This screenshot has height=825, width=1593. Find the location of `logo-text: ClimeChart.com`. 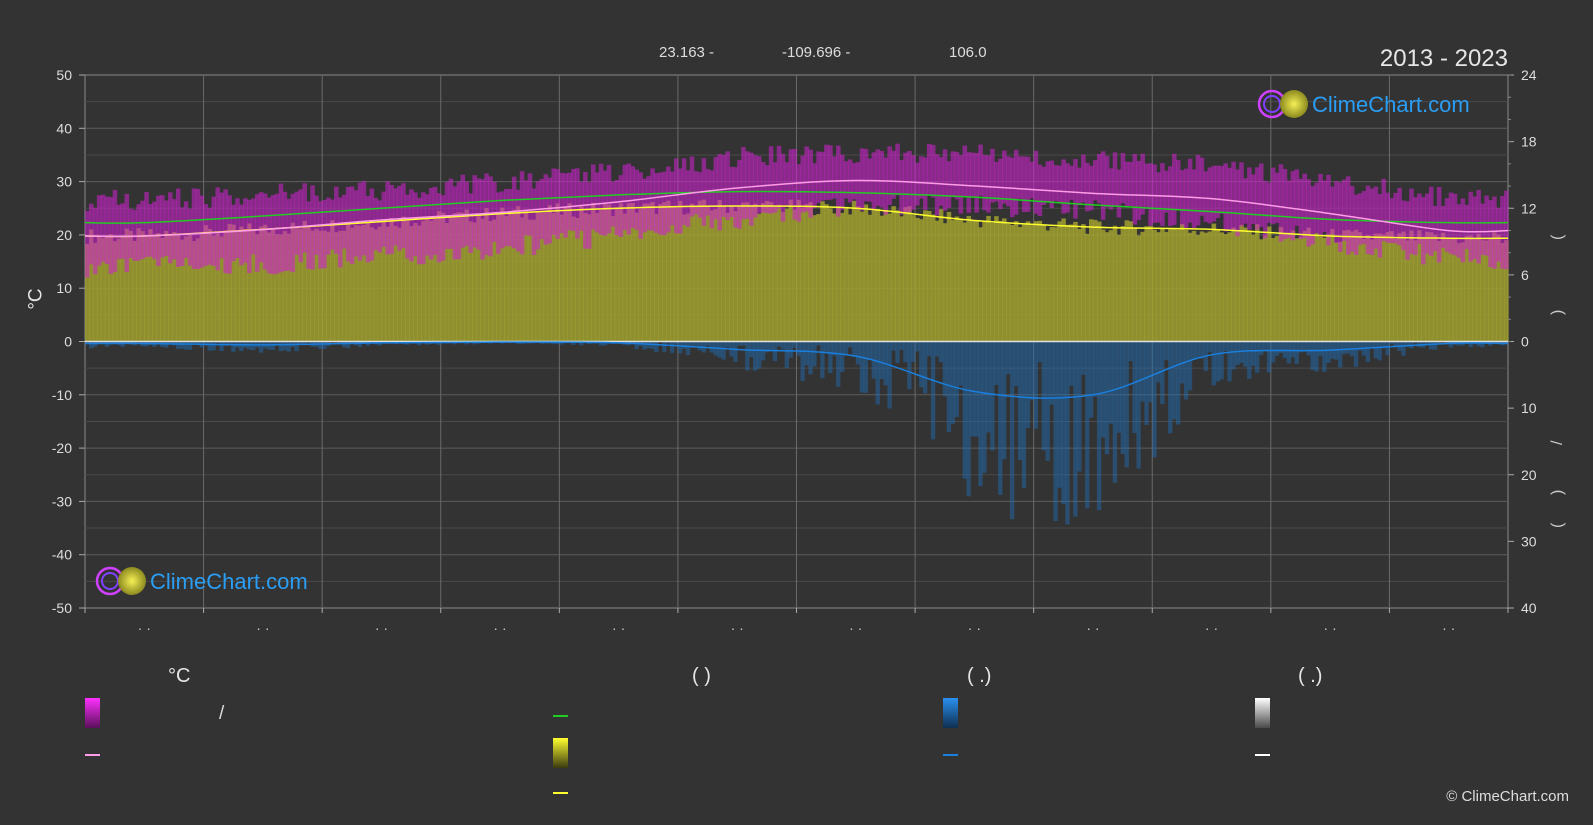

logo-text: ClimeChart.com is located at coordinates (229, 581).